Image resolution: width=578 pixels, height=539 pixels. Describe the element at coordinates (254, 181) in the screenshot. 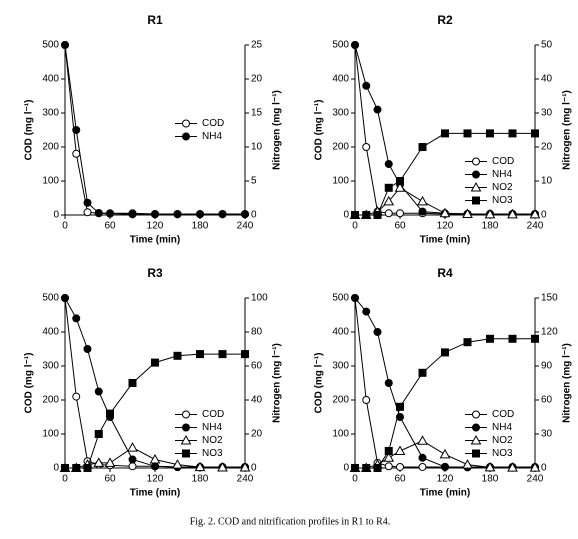

I see `y2-tick-label: 5` at that location.